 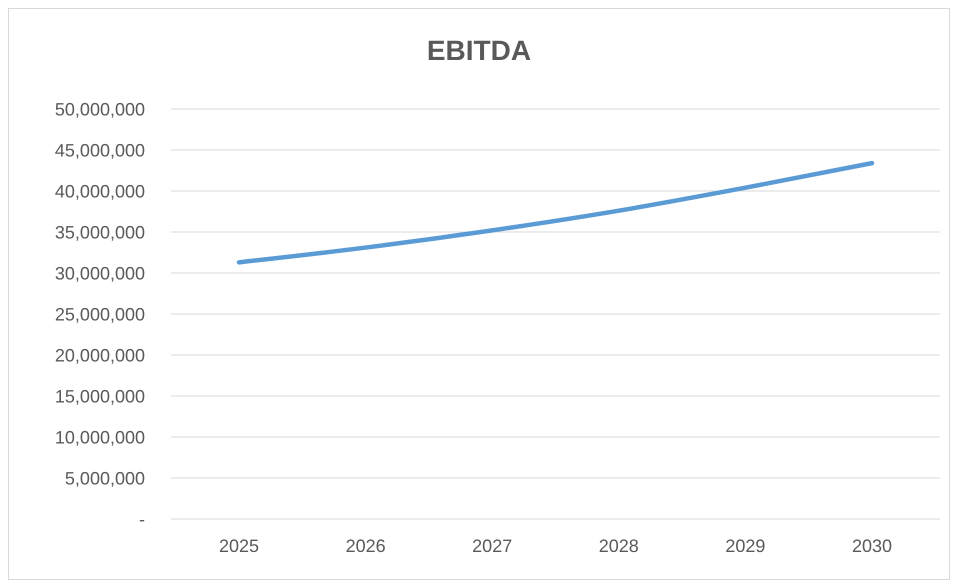 What do you see at coordinates (555, 212) in the screenshot?
I see `line-series` at bounding box center [555, 212].